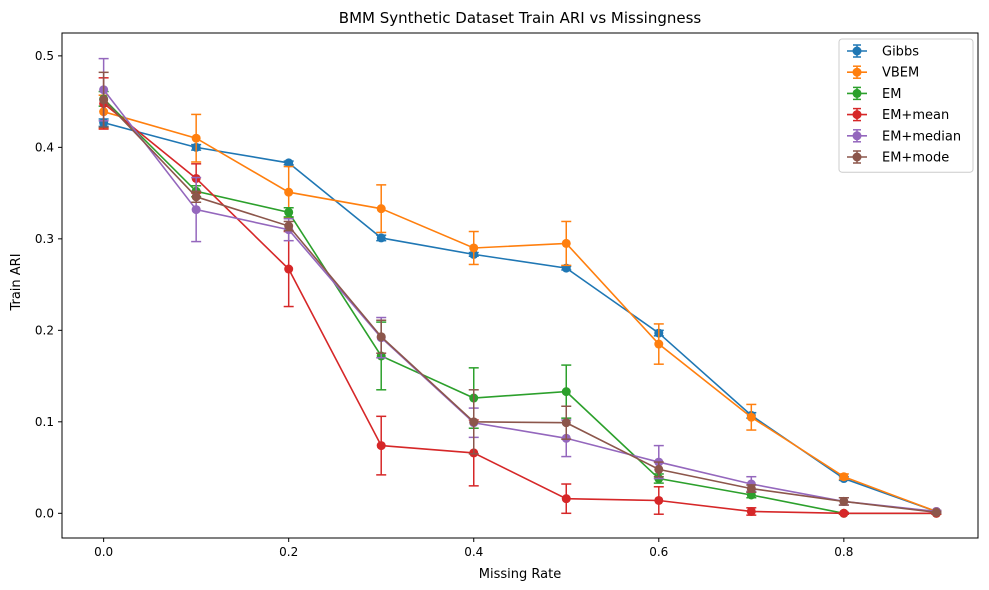 This screenshot has width=989, height=590. Describe the element at coordinates (921, 136) in the screenshot. I see `legend-label: EM+median` at that location.